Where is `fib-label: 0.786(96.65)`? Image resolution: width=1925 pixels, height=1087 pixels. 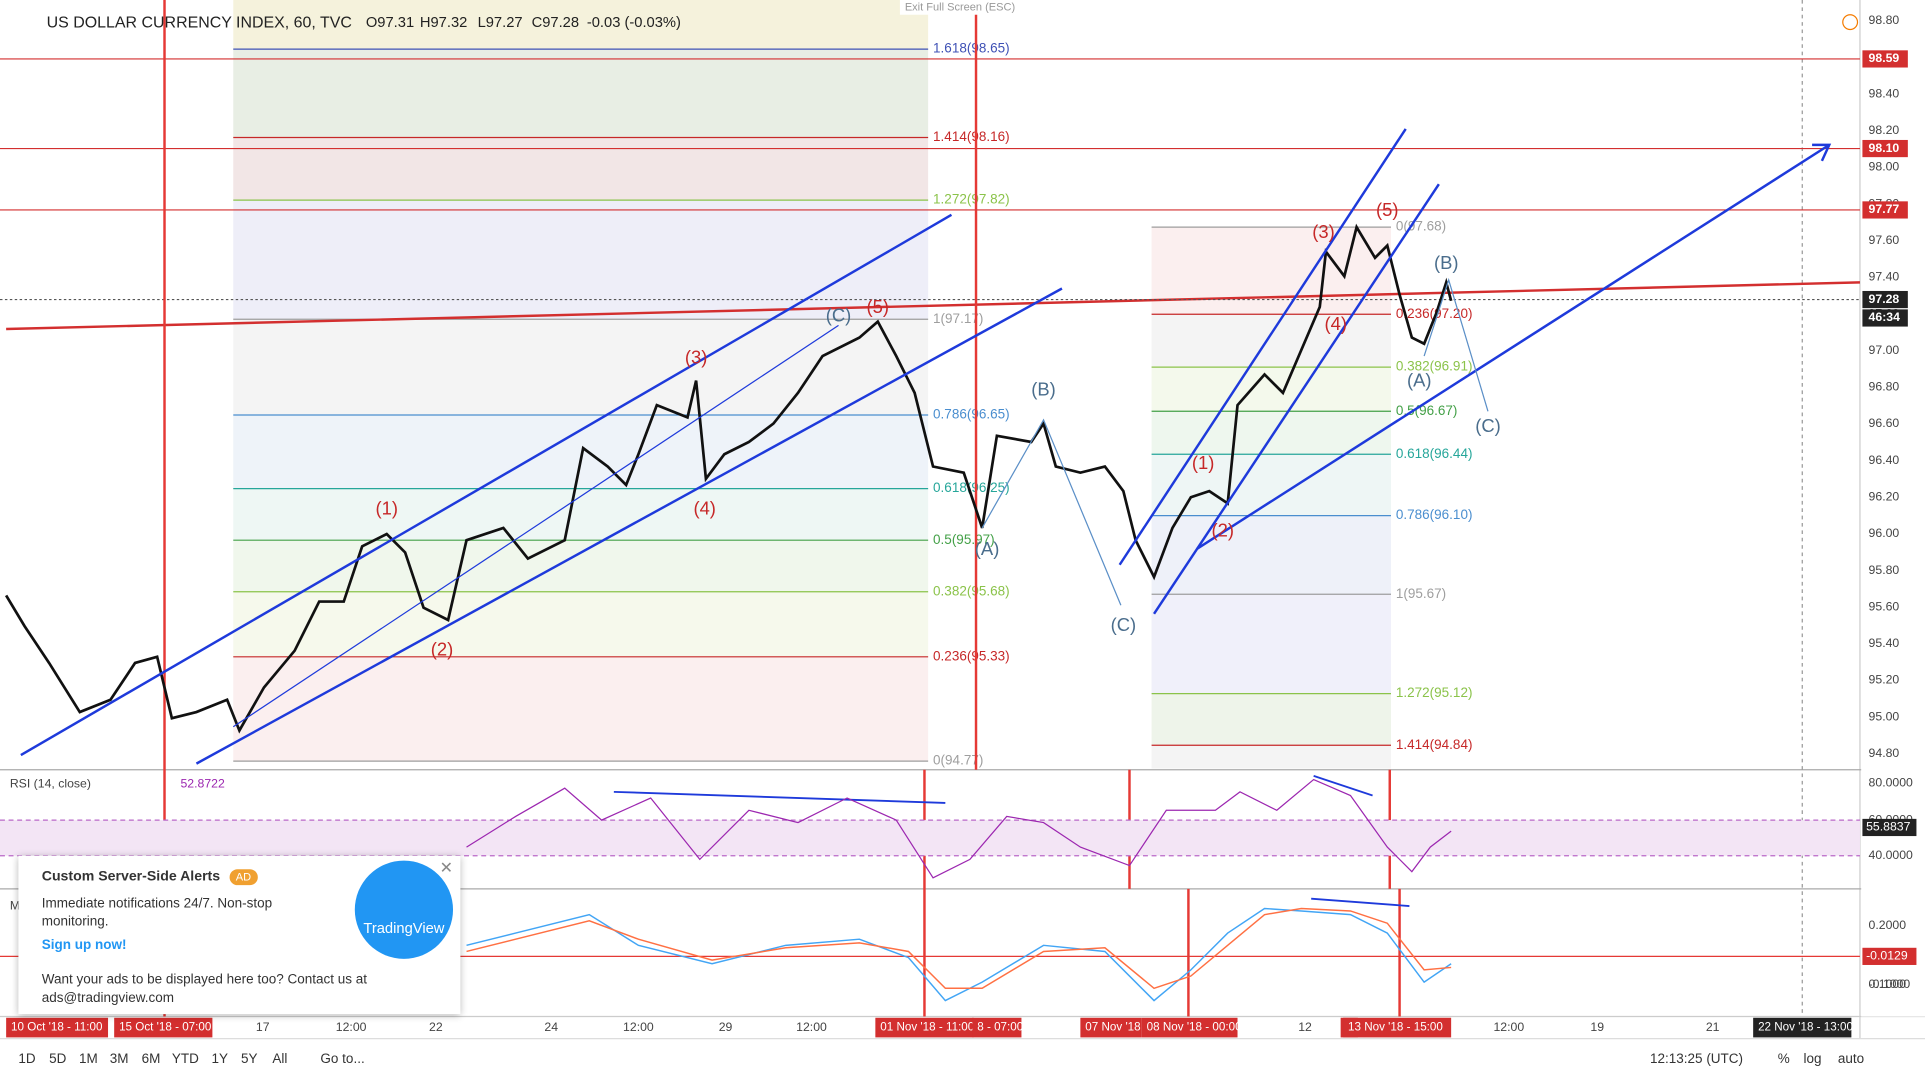 fib-label: 0.786(96.65) is located at coordinates (971, 414).